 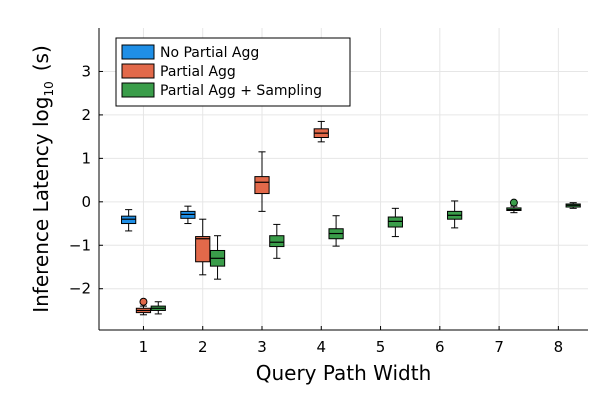 What do you see at coordinates (41, 205) in the screenshot?
I see `y-axis-label-main: Inference Latency log` at bounding box center [41, 205].